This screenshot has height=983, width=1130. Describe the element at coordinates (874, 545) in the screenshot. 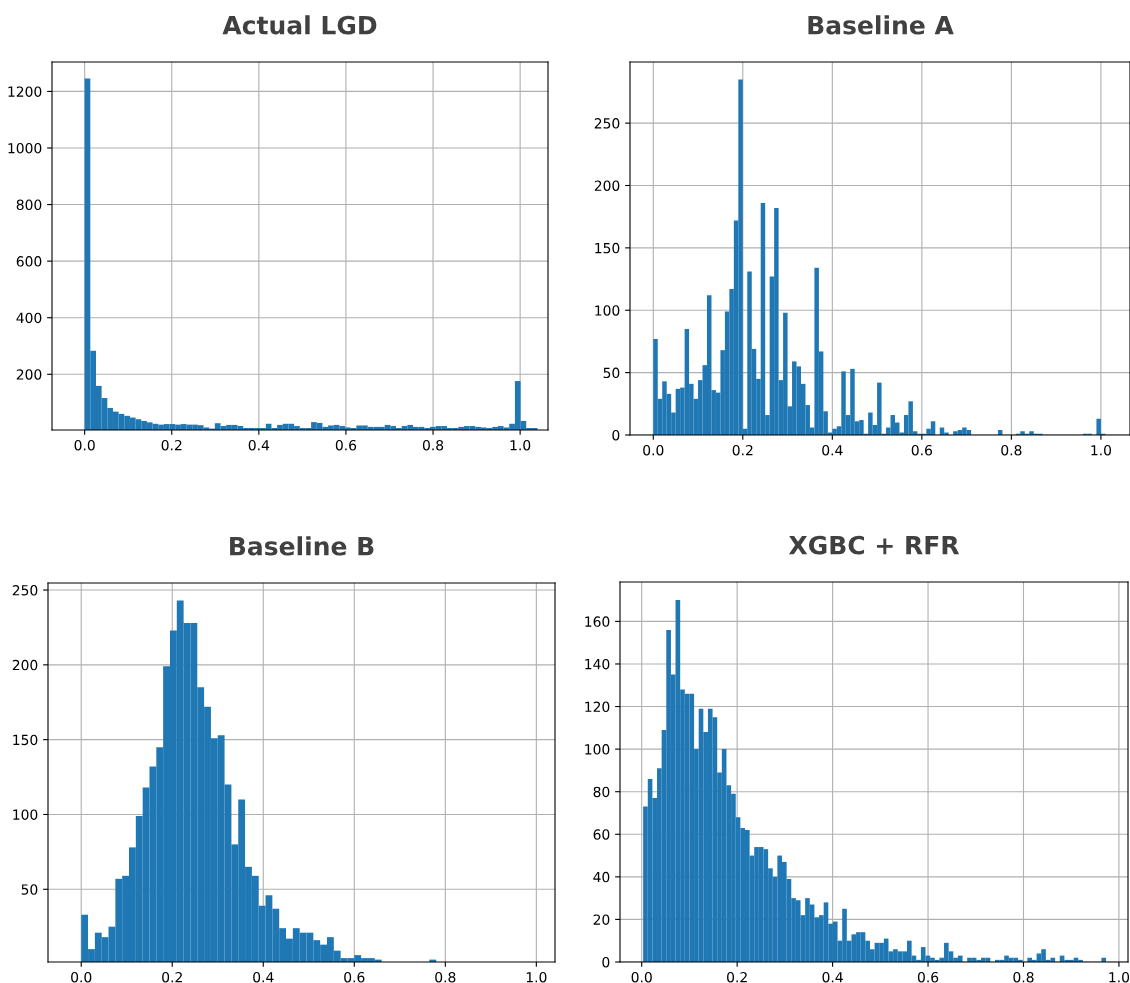

I see `chart-title: XGBC + RFR` at that location.